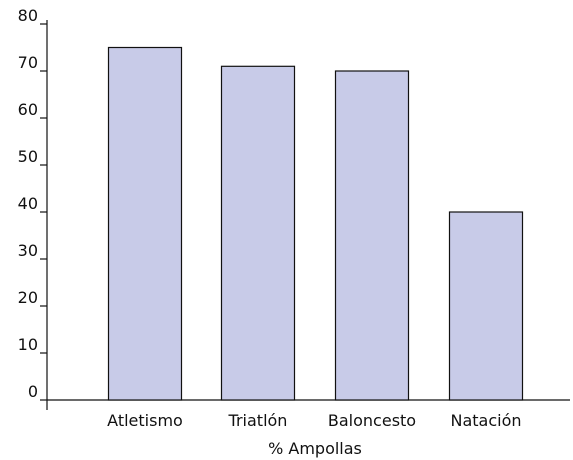 This screenshot has height=460, width=573. Describe the element at coordinates (28, 109) in the screenshot. I see `y-tick-label: 60` at that location.